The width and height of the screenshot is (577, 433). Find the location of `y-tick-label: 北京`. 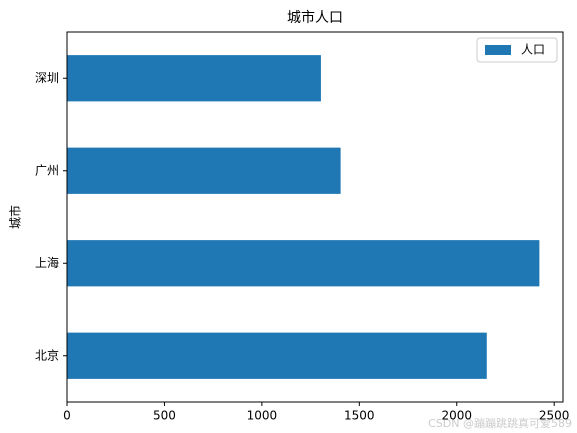

y-tick-label: 北京 is located at coordinates (47, 355).